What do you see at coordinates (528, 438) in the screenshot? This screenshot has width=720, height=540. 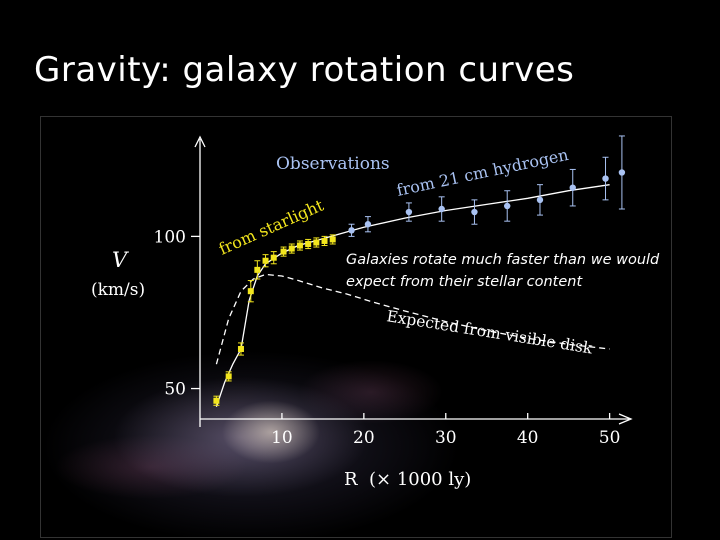 I see `x-tick-label-40: 40` at bounding box center [528, 438].